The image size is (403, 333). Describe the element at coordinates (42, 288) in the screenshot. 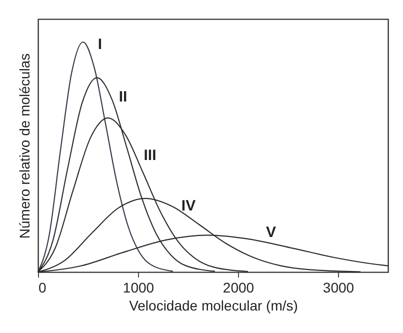

I see `x-tick-label: 0` at that location.